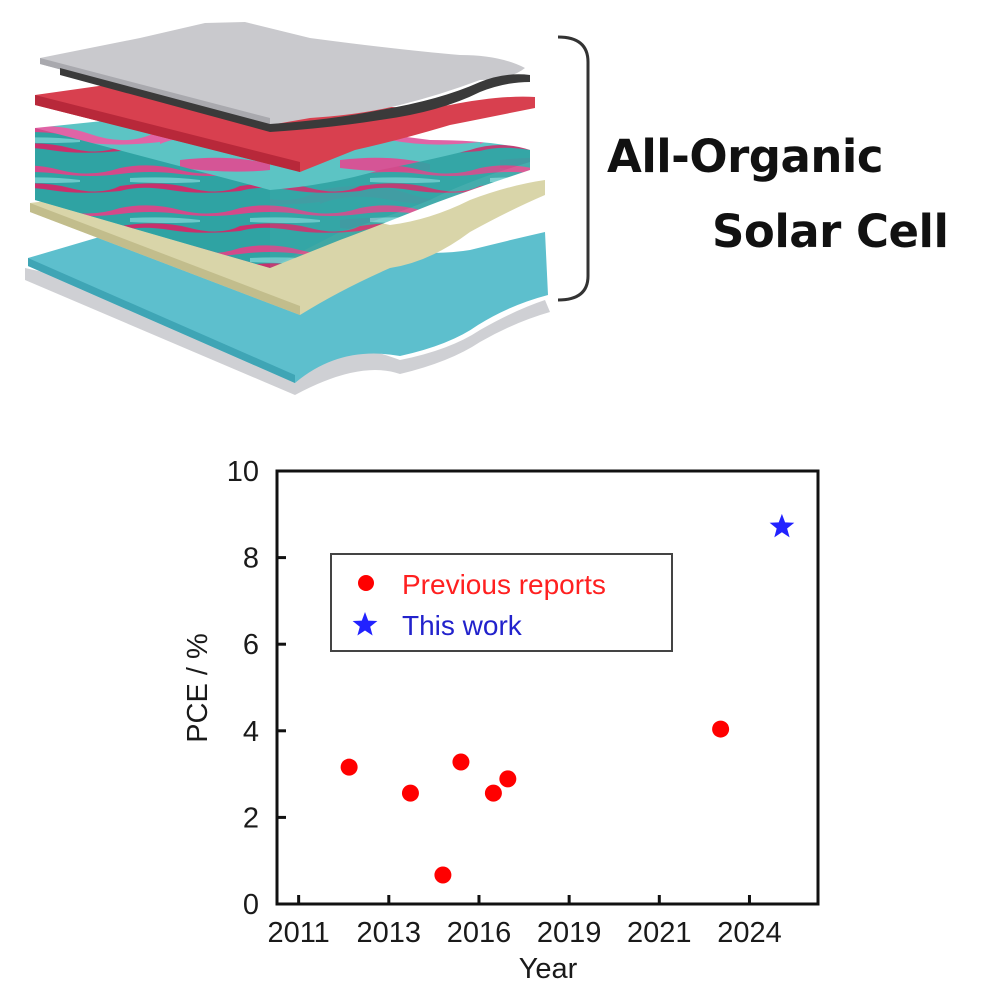 This screenshot has width=1000, height=1000. I want to click on data-point-star-icon, so click(782, 525).